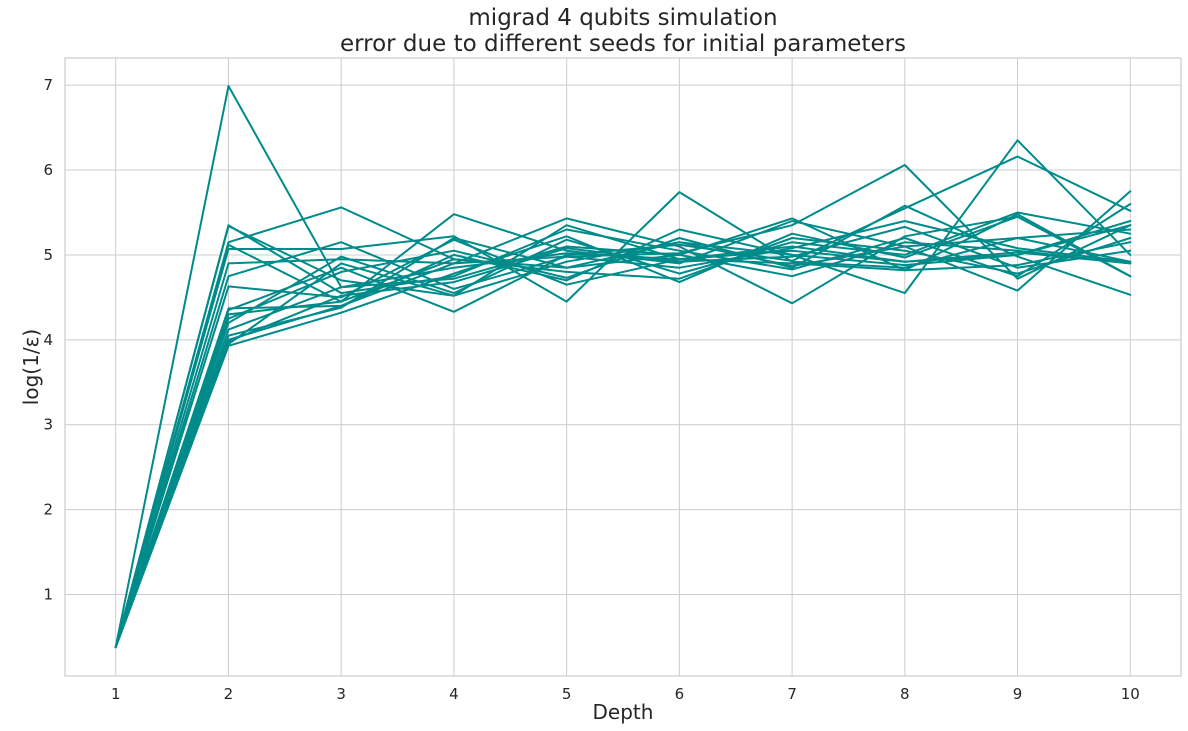 Image resolution: width=1188 pixels, height=731 pixels. I want to click on y-tick-label: 7, so click(48, 85).